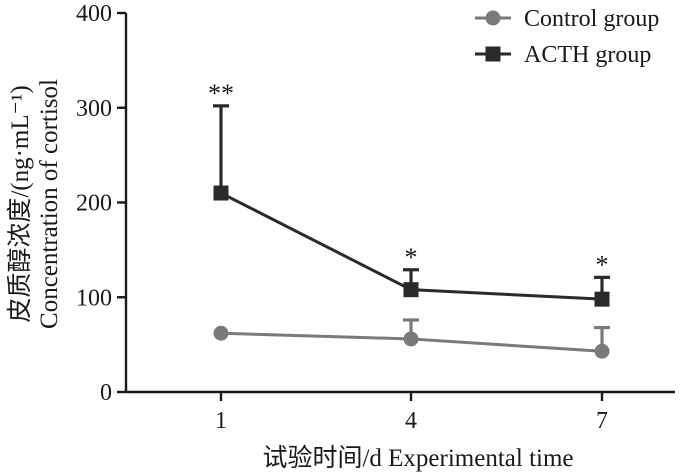 This screenshot has width=700, height=474. What do you see at coordinates (411, 257) in the screenshot?
I see `significance-4: *` at bounding box center [411, 257].